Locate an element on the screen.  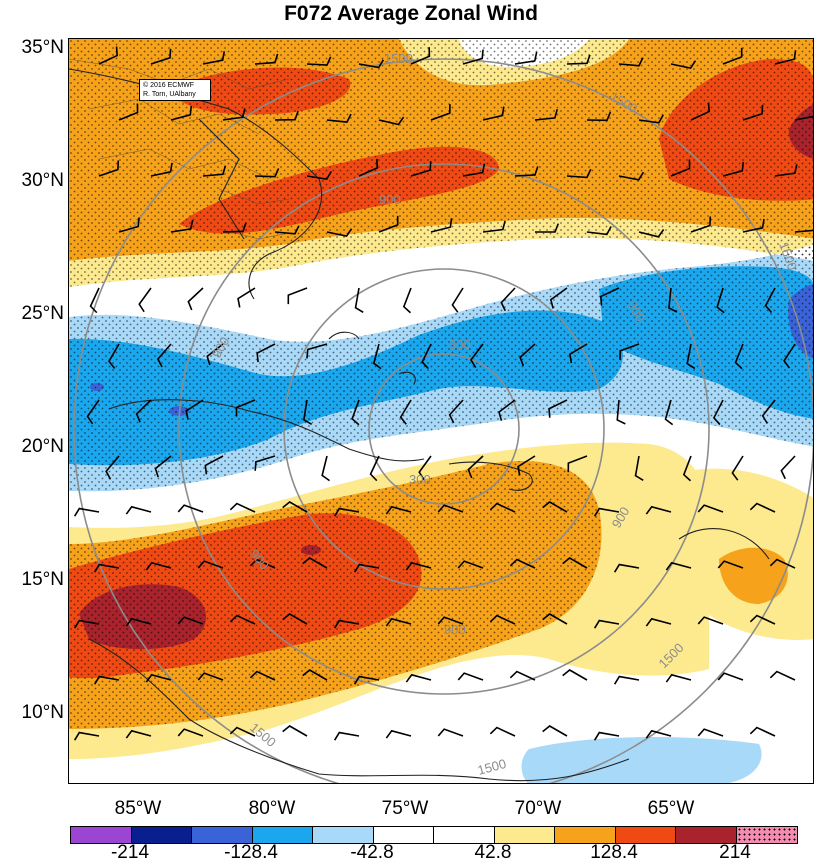
colorbar-label: 214 is located at coordinates (735, 852).